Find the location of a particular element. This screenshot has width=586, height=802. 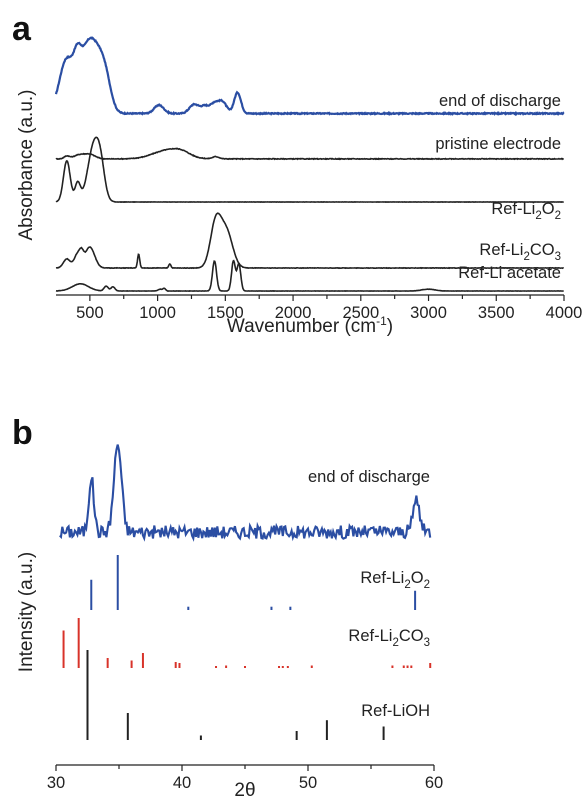

panel-a-letter: a is located at coordinates (22, 29).